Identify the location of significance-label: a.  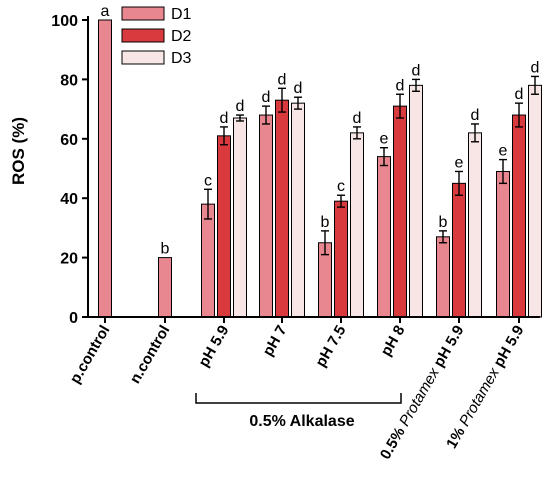
(105, 11).